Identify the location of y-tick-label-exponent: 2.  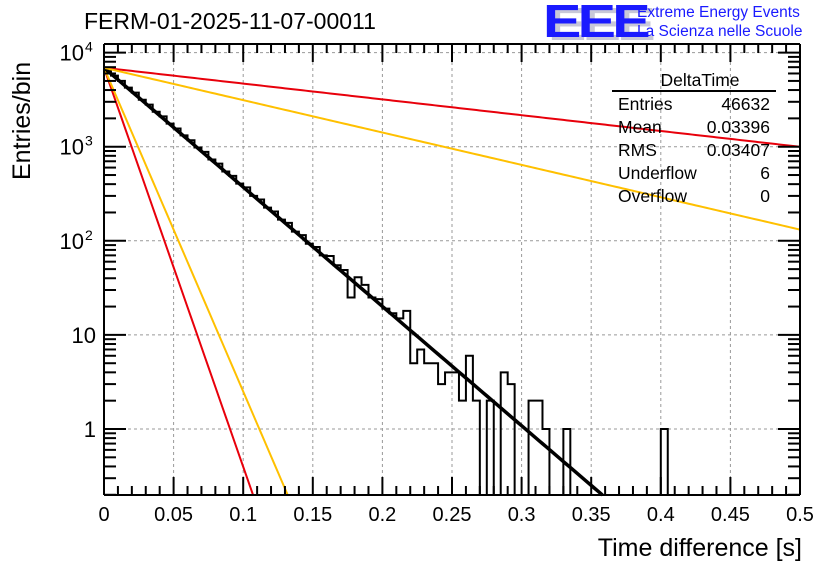
(89, 235).